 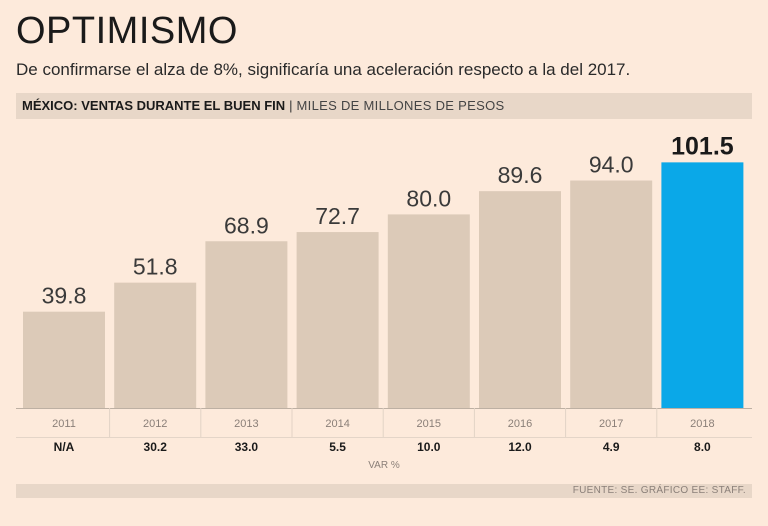 I want to click on var-value-2014: 5.5, so click(x=337, y=447).